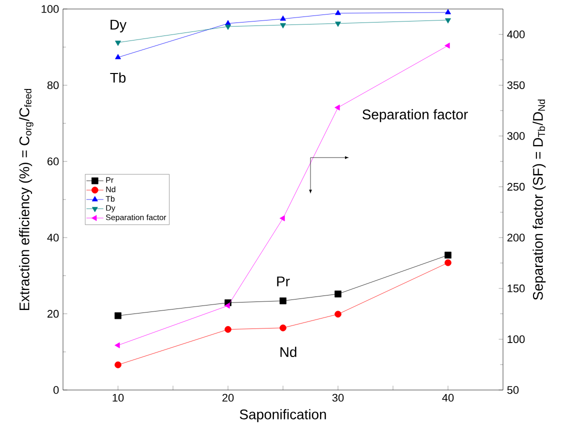  I want to click on y-tick-label: 20, so click(53, 314).